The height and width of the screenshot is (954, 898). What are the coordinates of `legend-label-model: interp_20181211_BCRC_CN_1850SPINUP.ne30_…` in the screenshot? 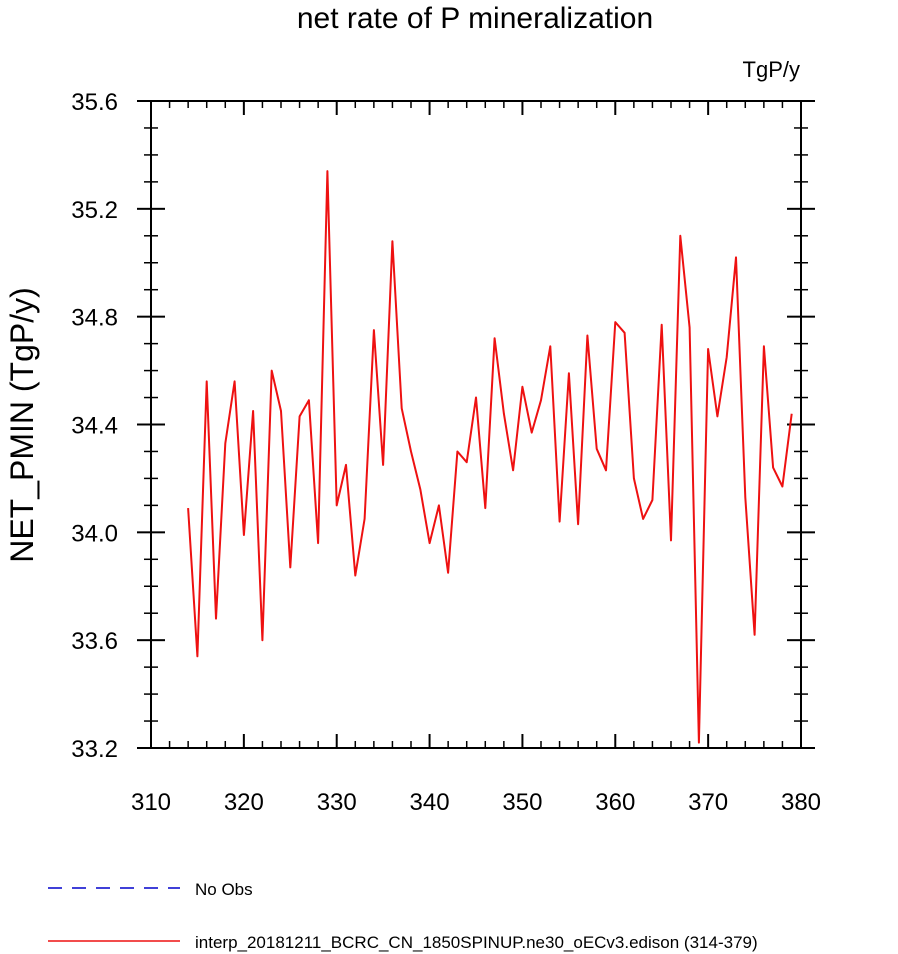 It's located at (476, 942).